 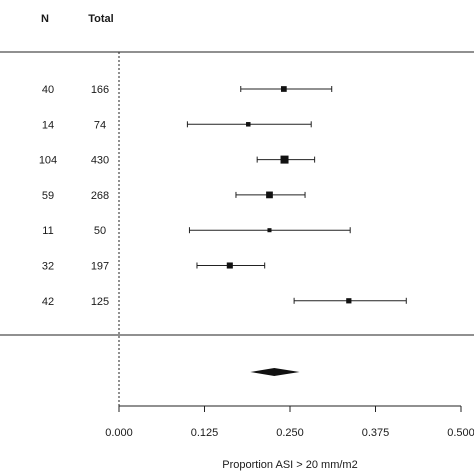 I want to click on row-n: 40, so click(x=48, y=90).